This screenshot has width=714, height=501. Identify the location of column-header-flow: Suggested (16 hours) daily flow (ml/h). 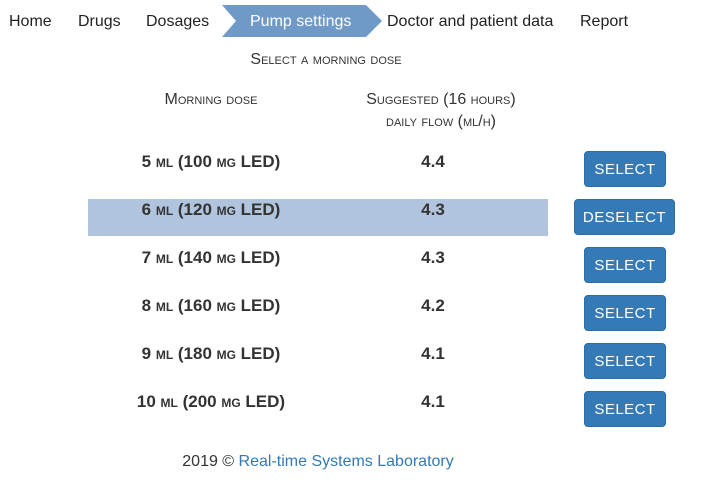
(441, 111).